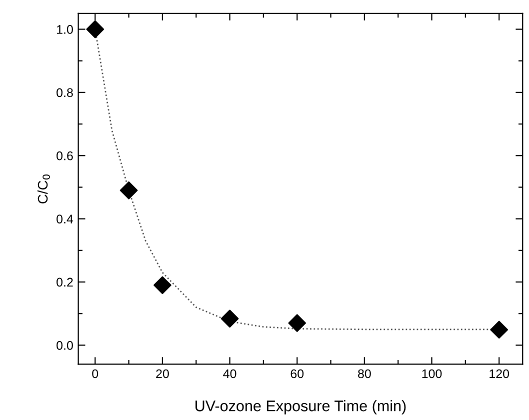  I want to click on x-tick-label: 100, so click(432, 373).